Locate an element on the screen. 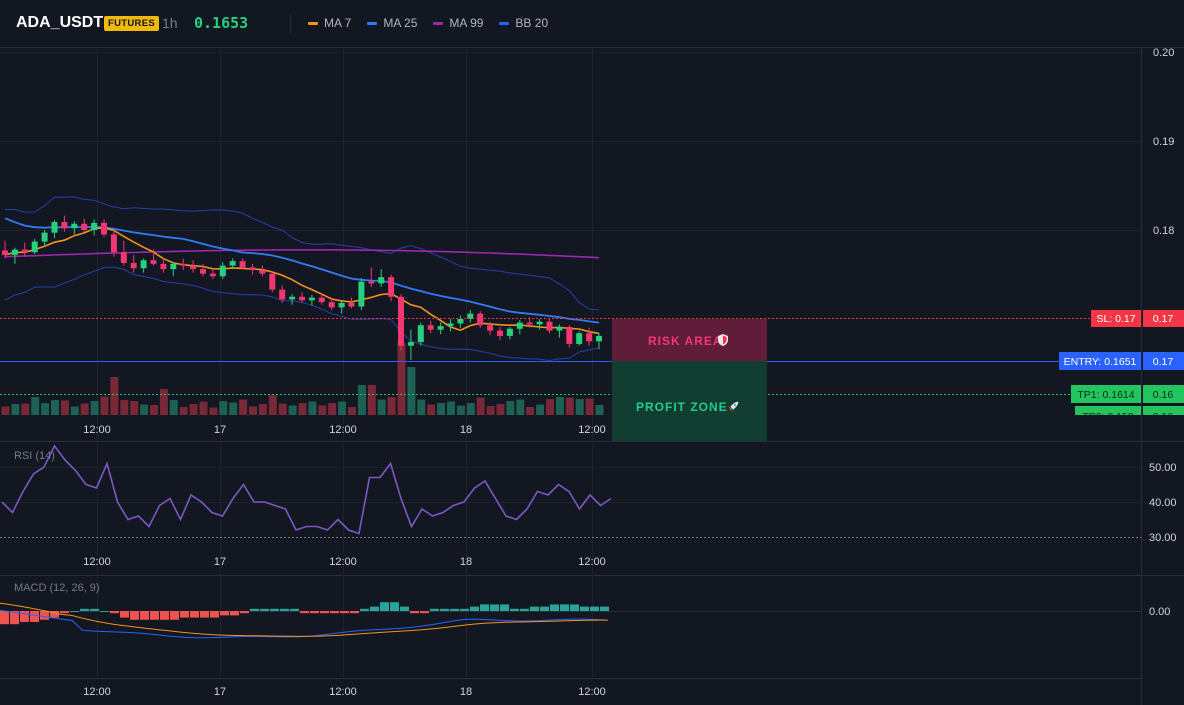  indicator-legend: MA 7 MA 25 MA 99 BB 20 is located at coordinates (428, 23).